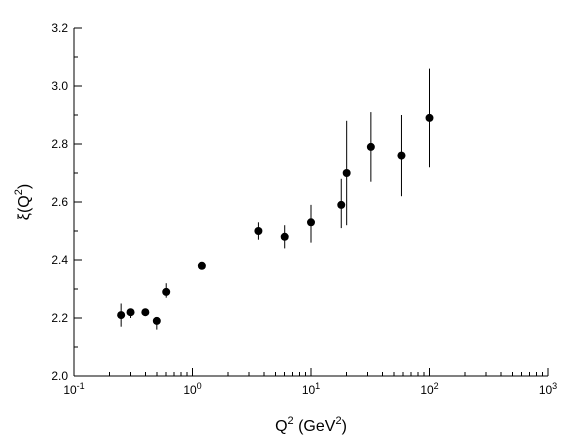 The height and width of the screenshot is (443, 568). What do you see at coordinates (73, 389) in the screenshot?
I see `x-tick-label: 10⁻¹` at bounding box center [73, 389].